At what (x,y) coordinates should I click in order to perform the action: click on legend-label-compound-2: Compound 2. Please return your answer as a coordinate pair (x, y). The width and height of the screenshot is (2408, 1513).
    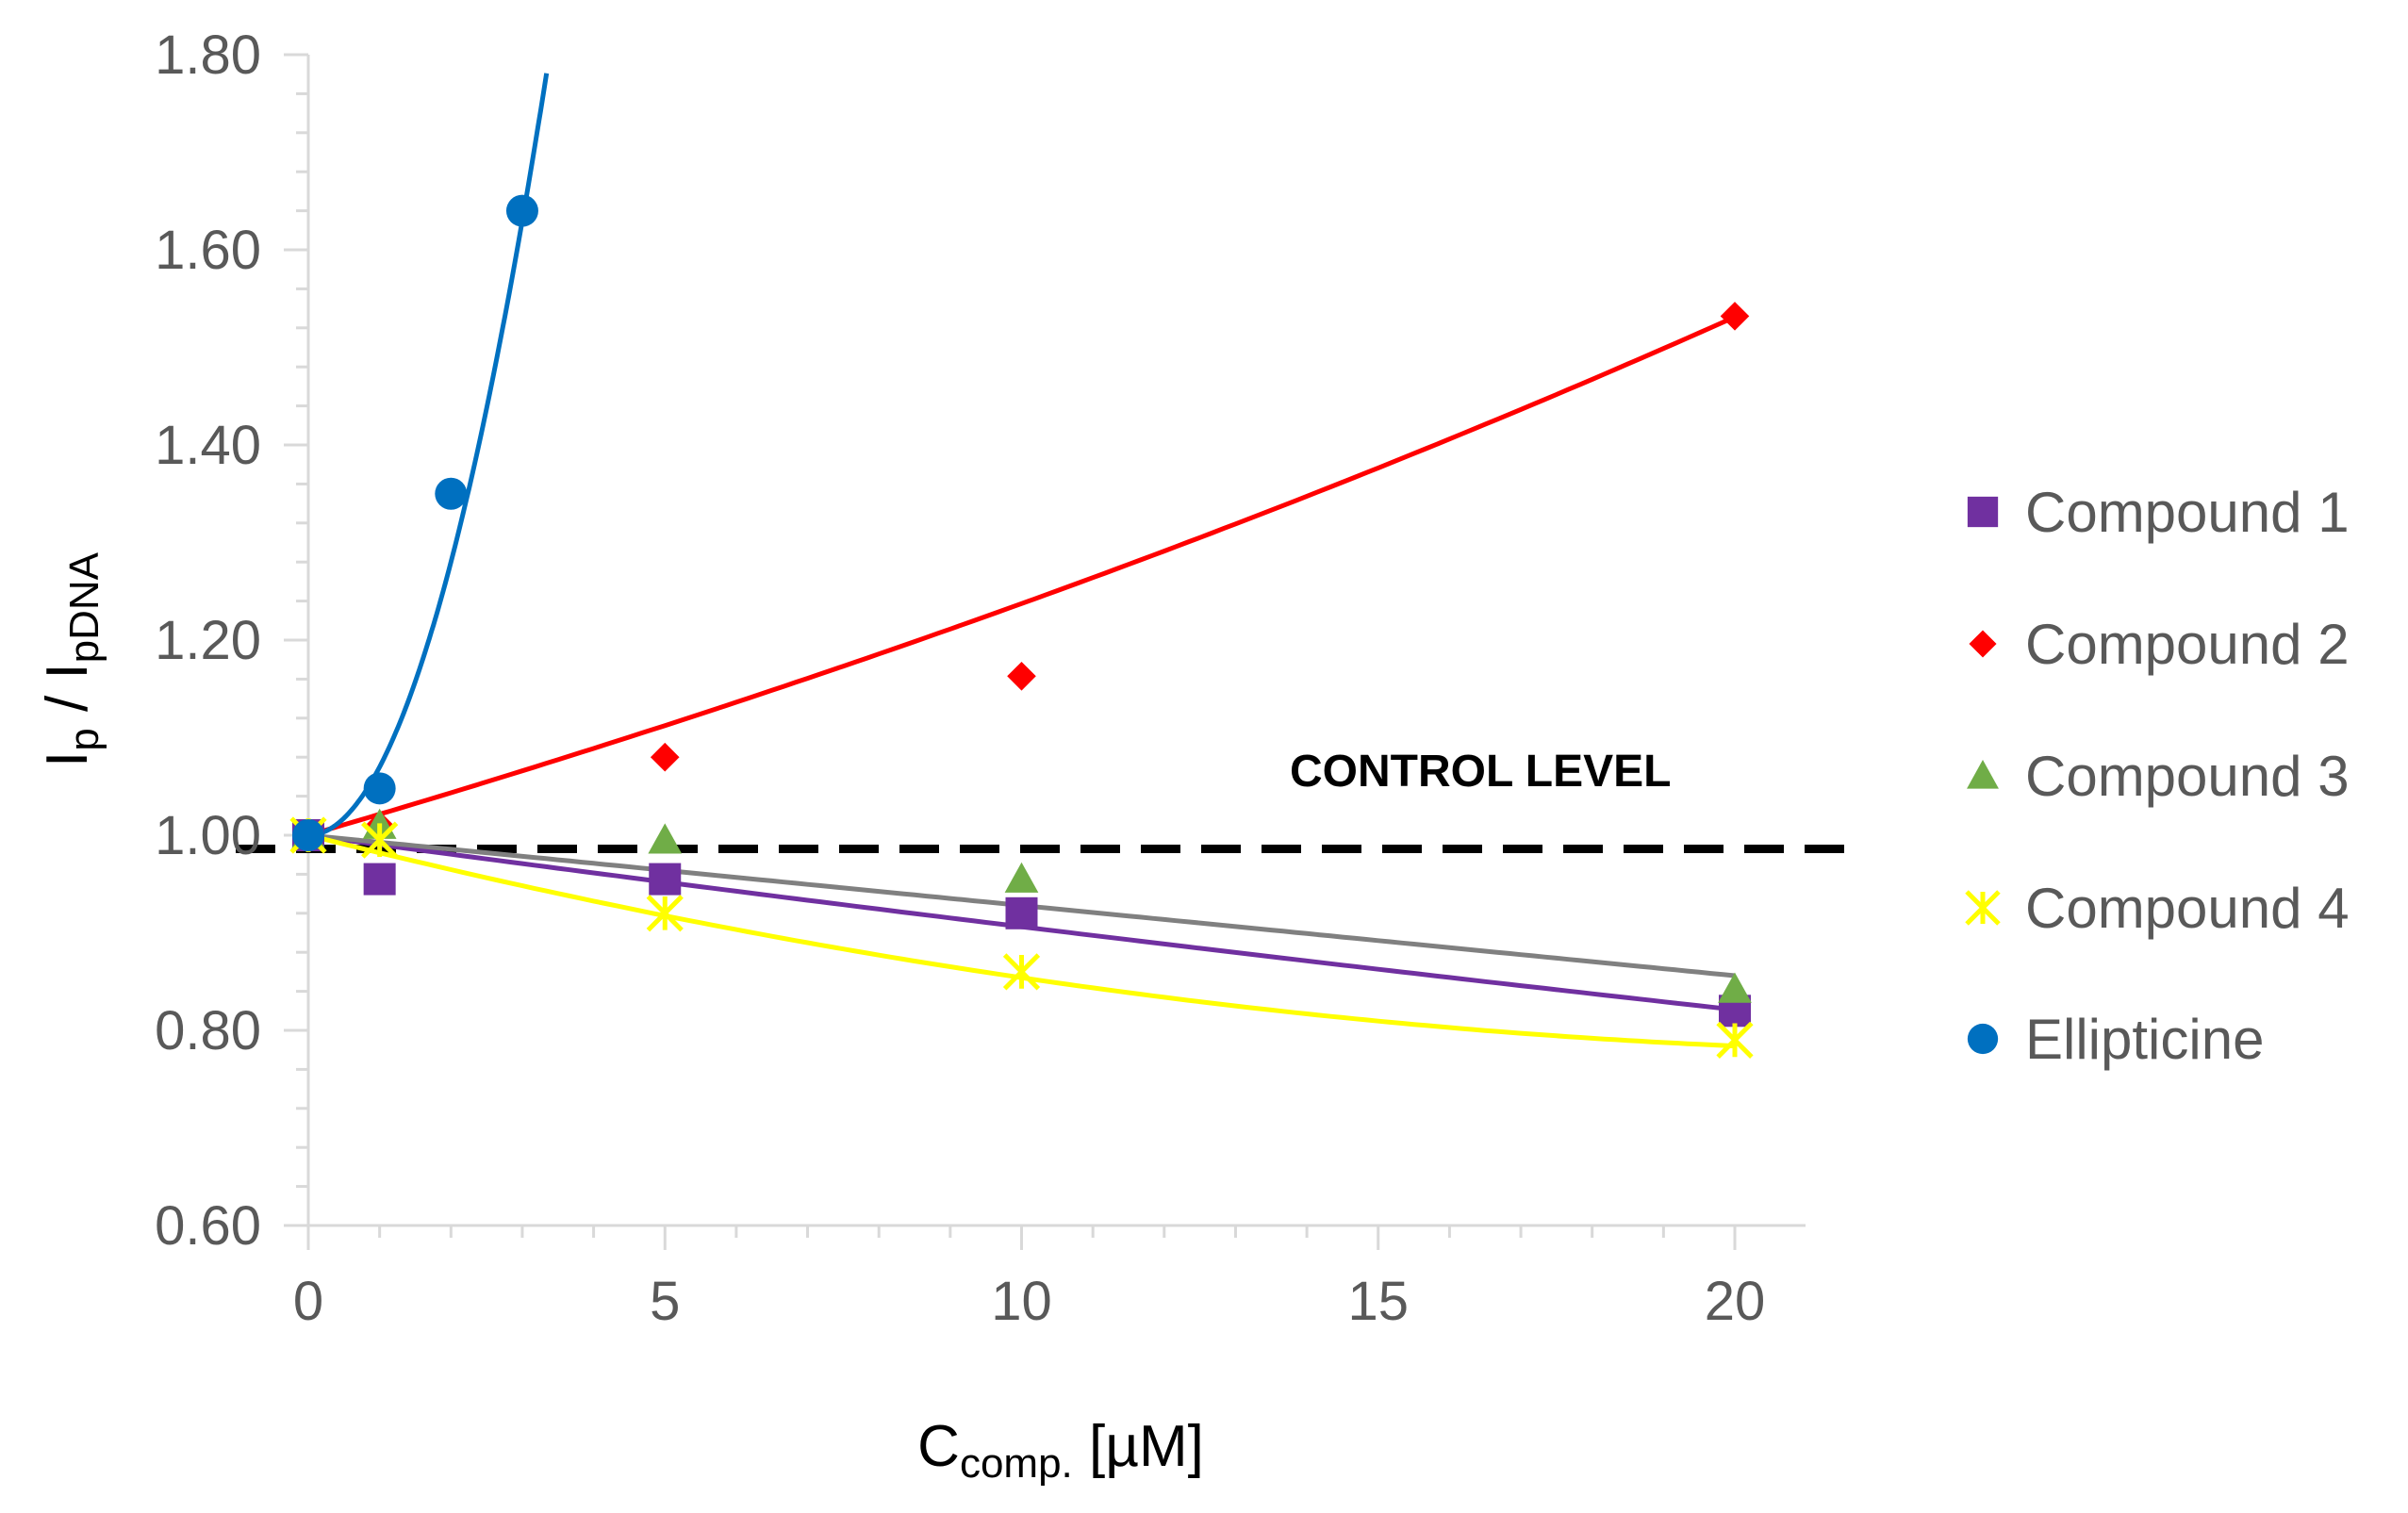
    Looking at the image, I should click on (2187, 644).